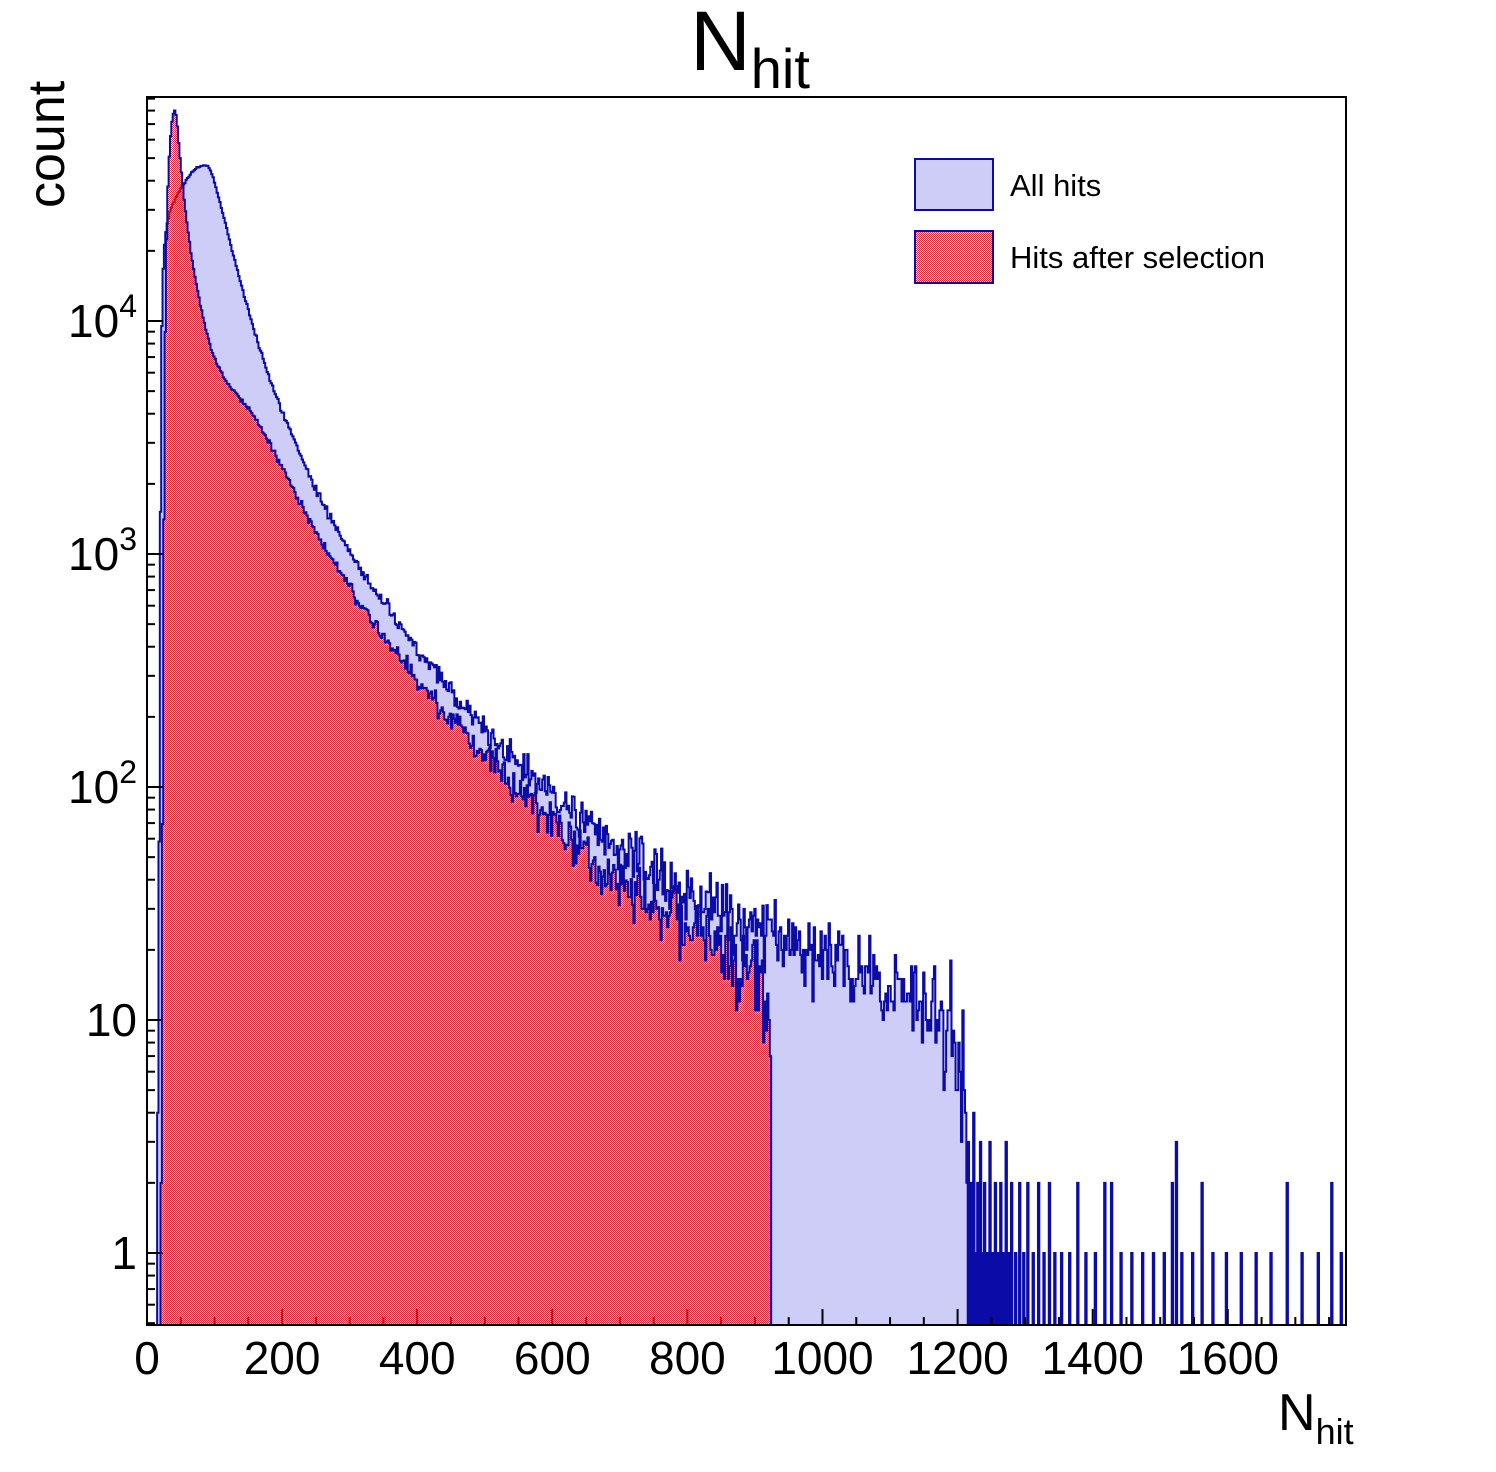 This screenshot has width=1496, height=1472. I want to click on x-axis-tick-labels: 0 200 400 600 800 1000 1200 1400 1600, so click(706, 1358).